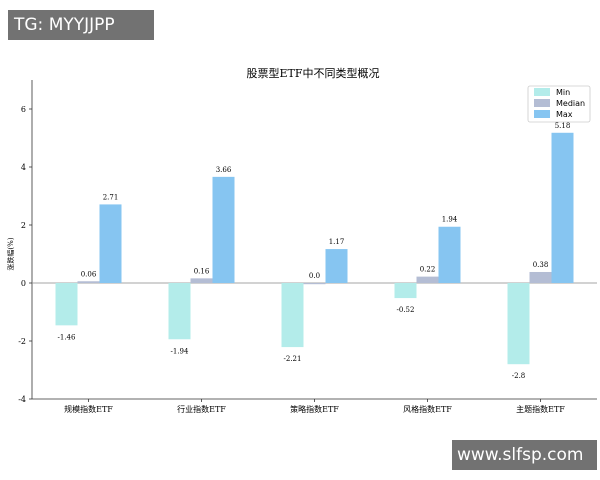 This screenshot has width=600, height=480. I want to click on x-tick-label: 行业指数ETF, so click(201, 409).